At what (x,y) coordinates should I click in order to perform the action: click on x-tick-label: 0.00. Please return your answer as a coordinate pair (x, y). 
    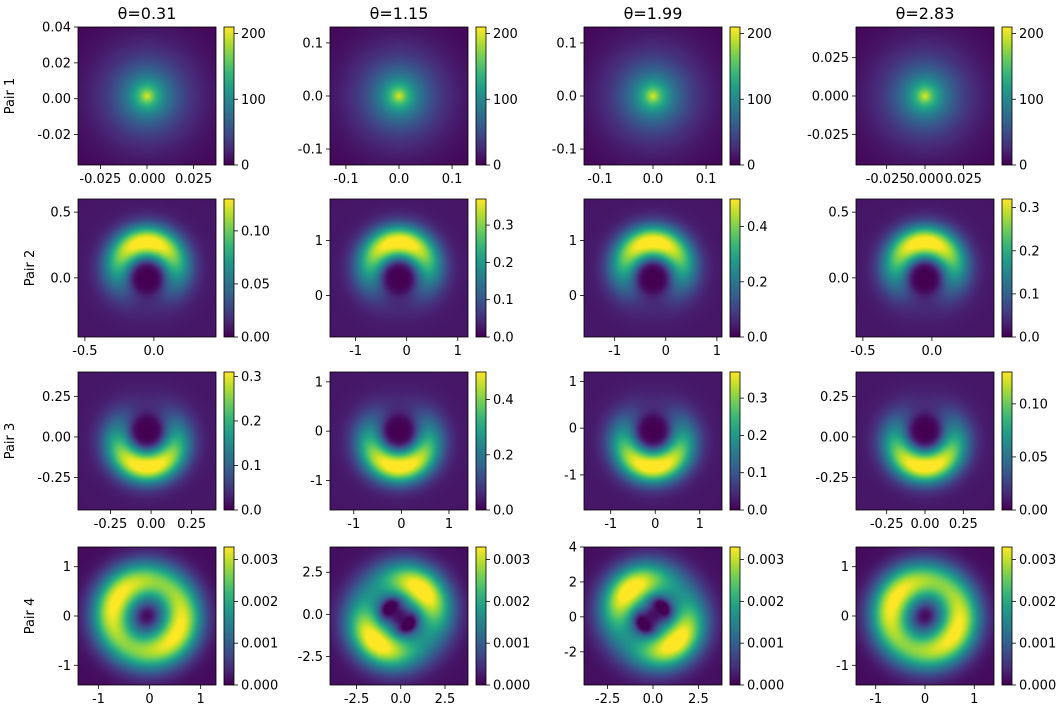
    Looking at the image, I should click on (151, 524).